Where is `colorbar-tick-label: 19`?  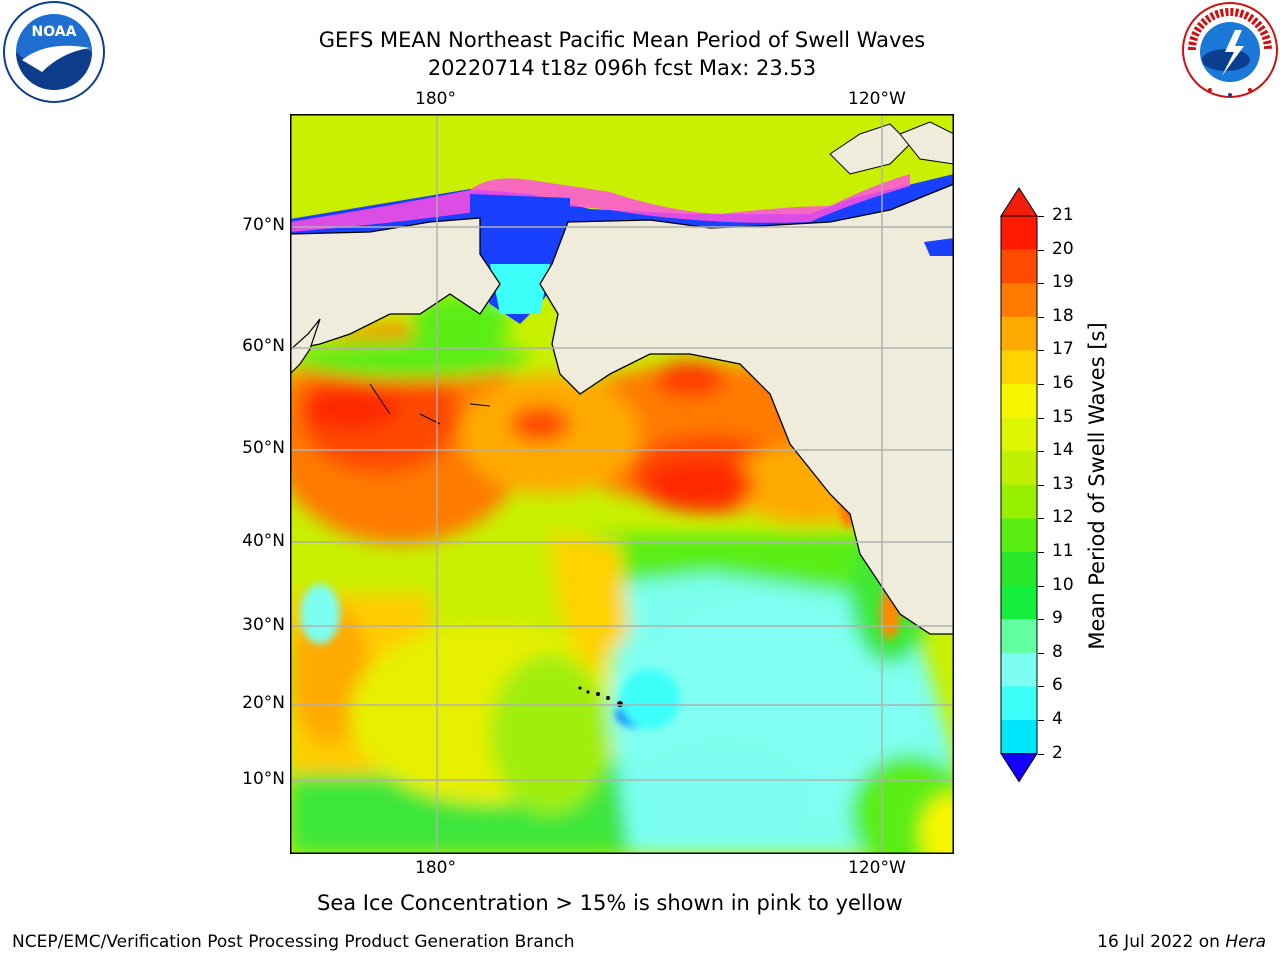
colorbar-tick-label: 19 is located at coordinates (1063, 282).